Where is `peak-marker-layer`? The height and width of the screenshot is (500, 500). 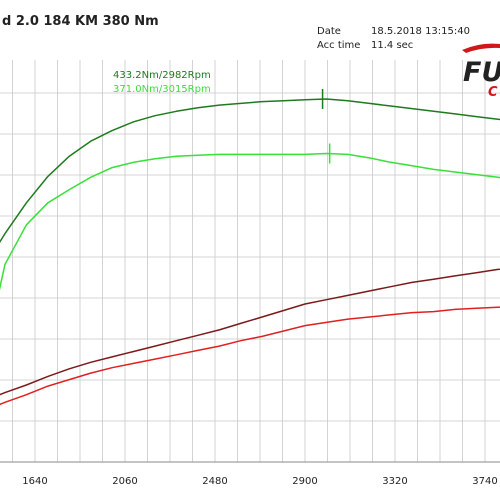
peak-marker-layer is located at coordinates (326, 126).